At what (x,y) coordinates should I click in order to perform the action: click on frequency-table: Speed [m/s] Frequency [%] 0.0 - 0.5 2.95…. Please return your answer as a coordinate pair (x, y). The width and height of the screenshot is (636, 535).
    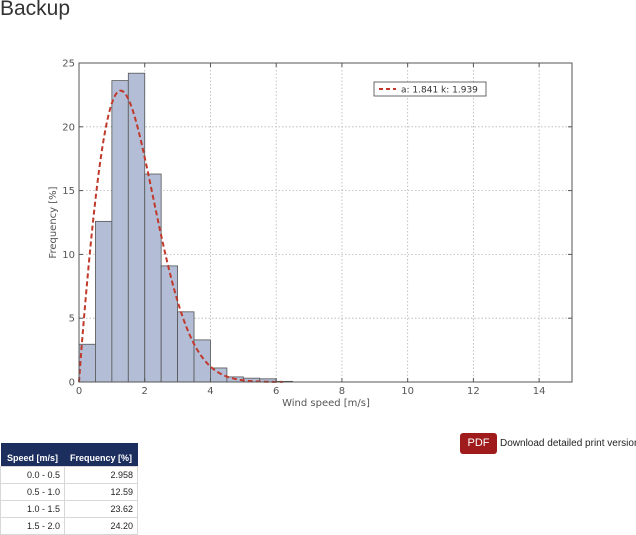
    Looking at the image, I should click on (69, 489).